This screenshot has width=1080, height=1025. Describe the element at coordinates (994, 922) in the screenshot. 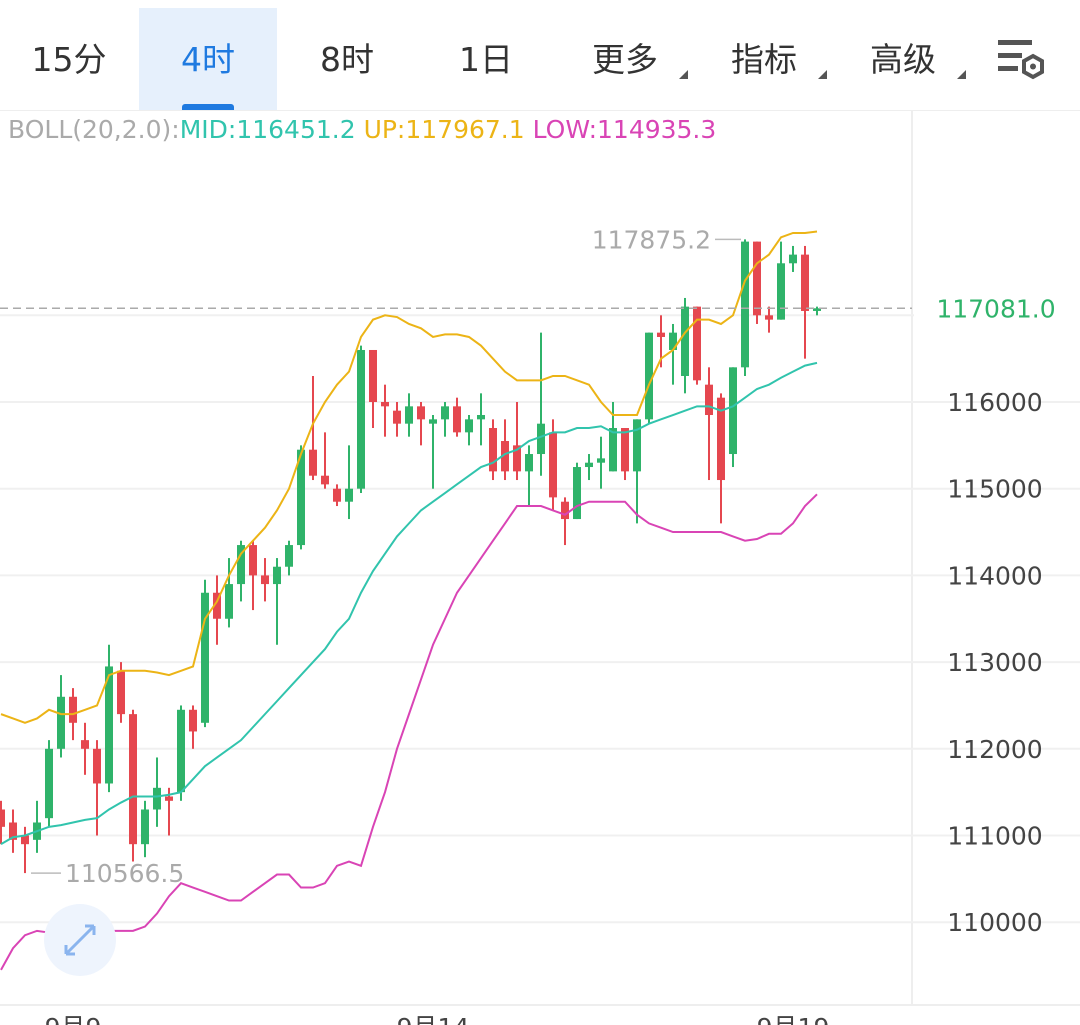

I see `y-tick-label: 110000` at that location.